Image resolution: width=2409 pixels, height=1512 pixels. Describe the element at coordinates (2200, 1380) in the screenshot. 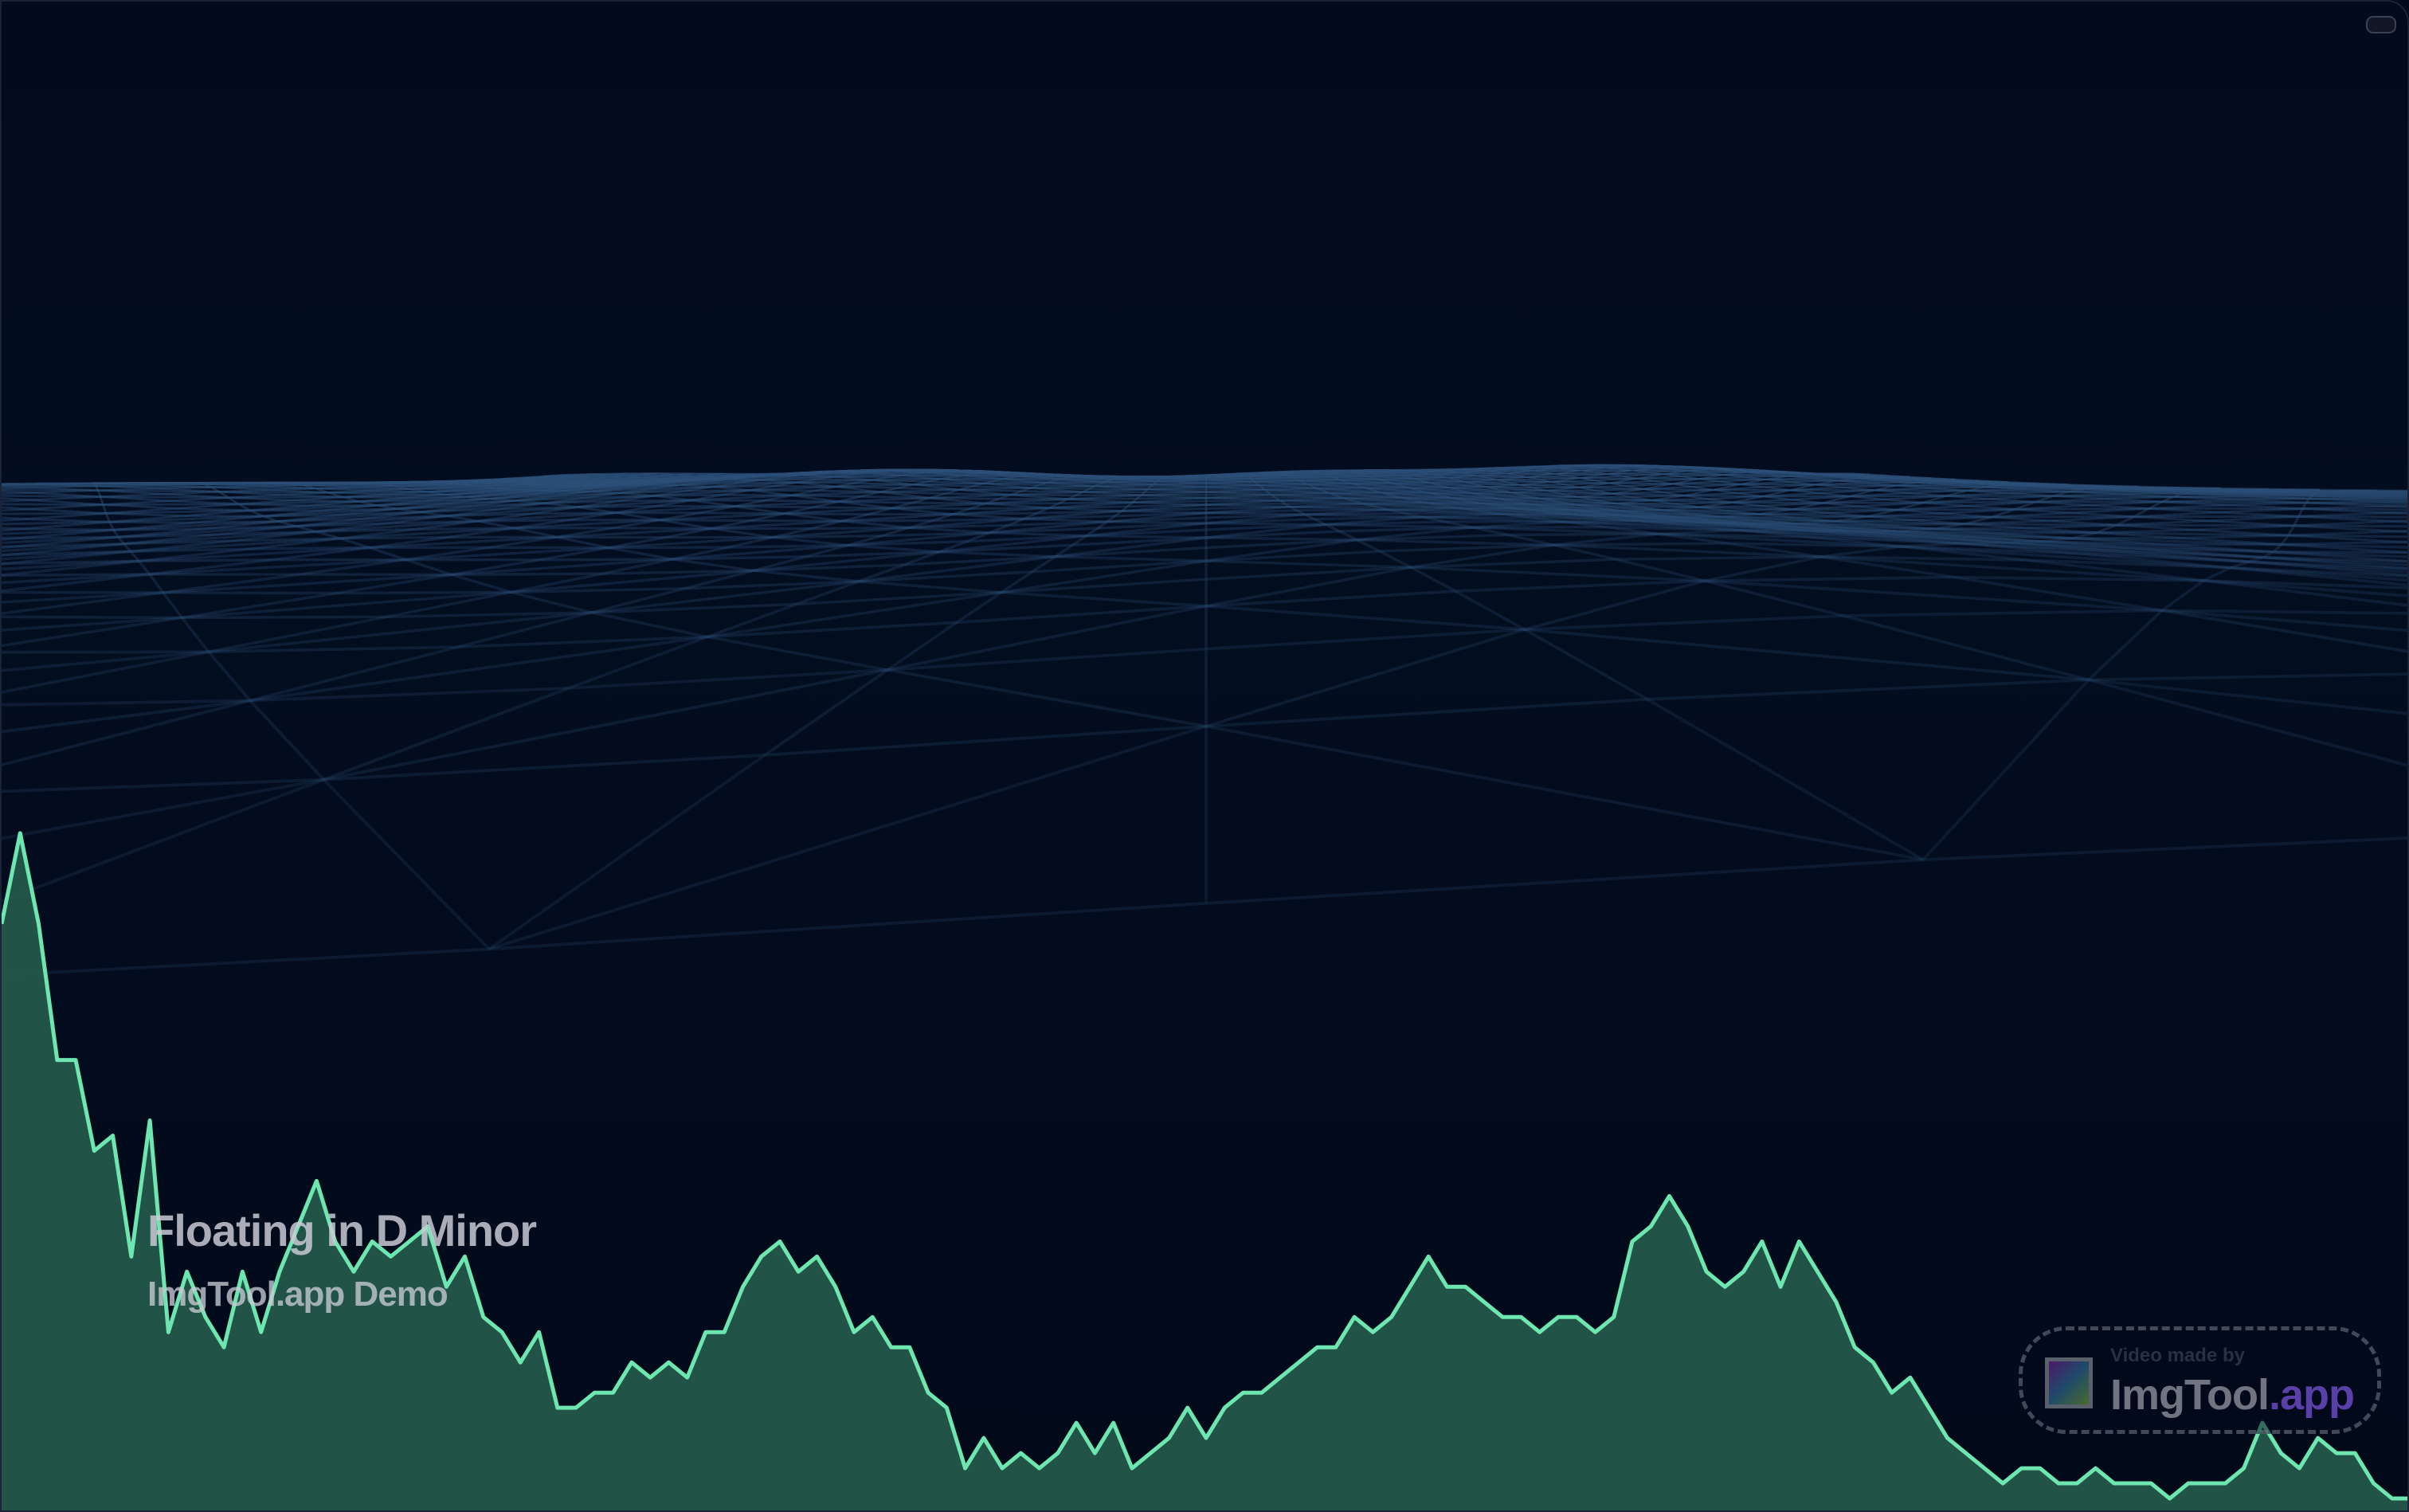

I see `watermark-badge: Video made by ImgTool.app` at that location.